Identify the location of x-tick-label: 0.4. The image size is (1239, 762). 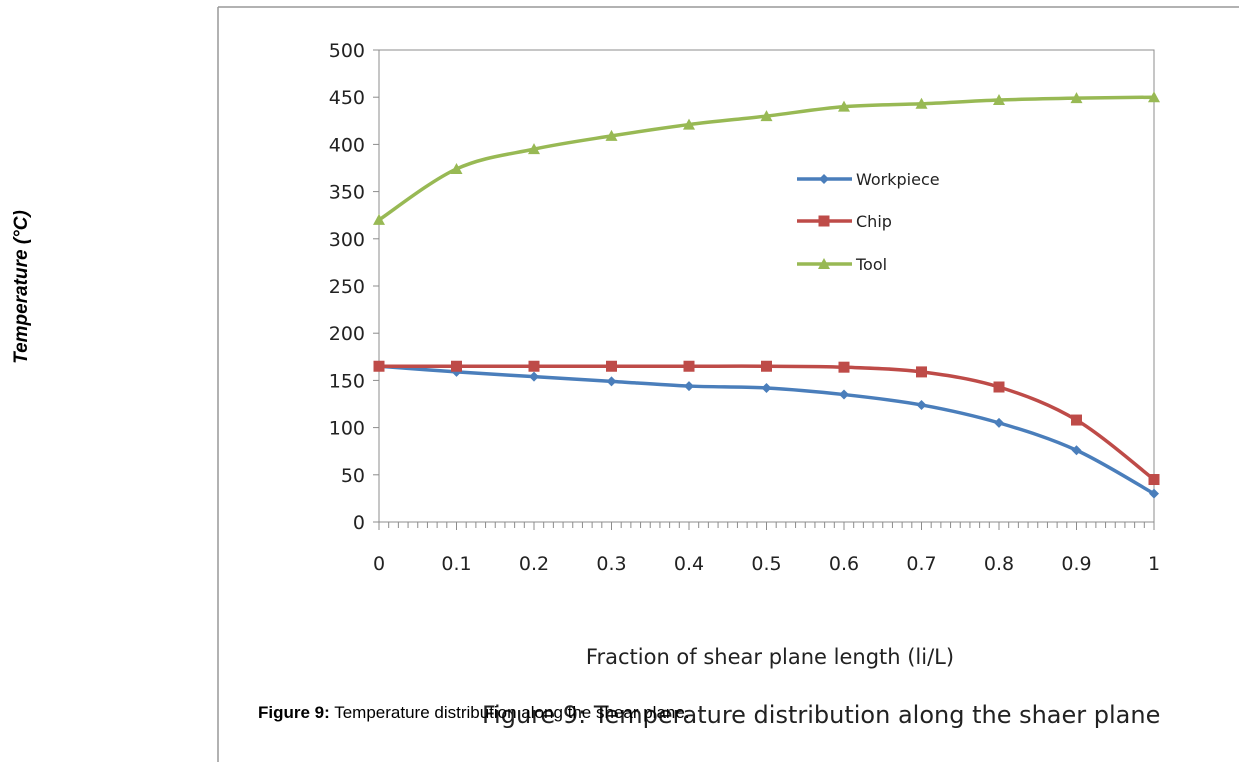
(689, 564).